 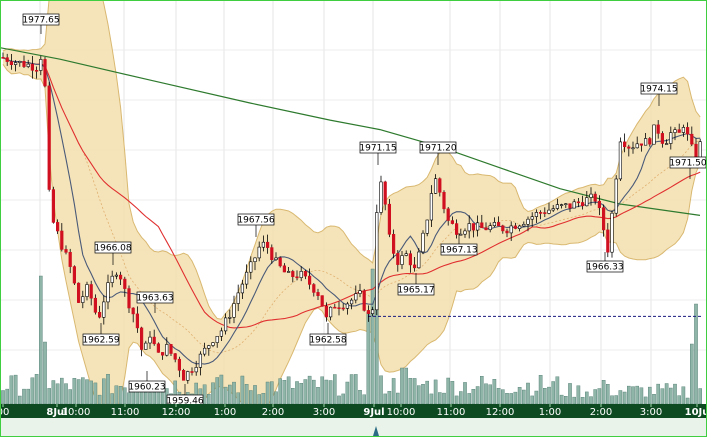 What do you see at coordinates (651, 412) in the screenshot?
I see `x-tick-label: 3:00` at bounding box center [651, 412].